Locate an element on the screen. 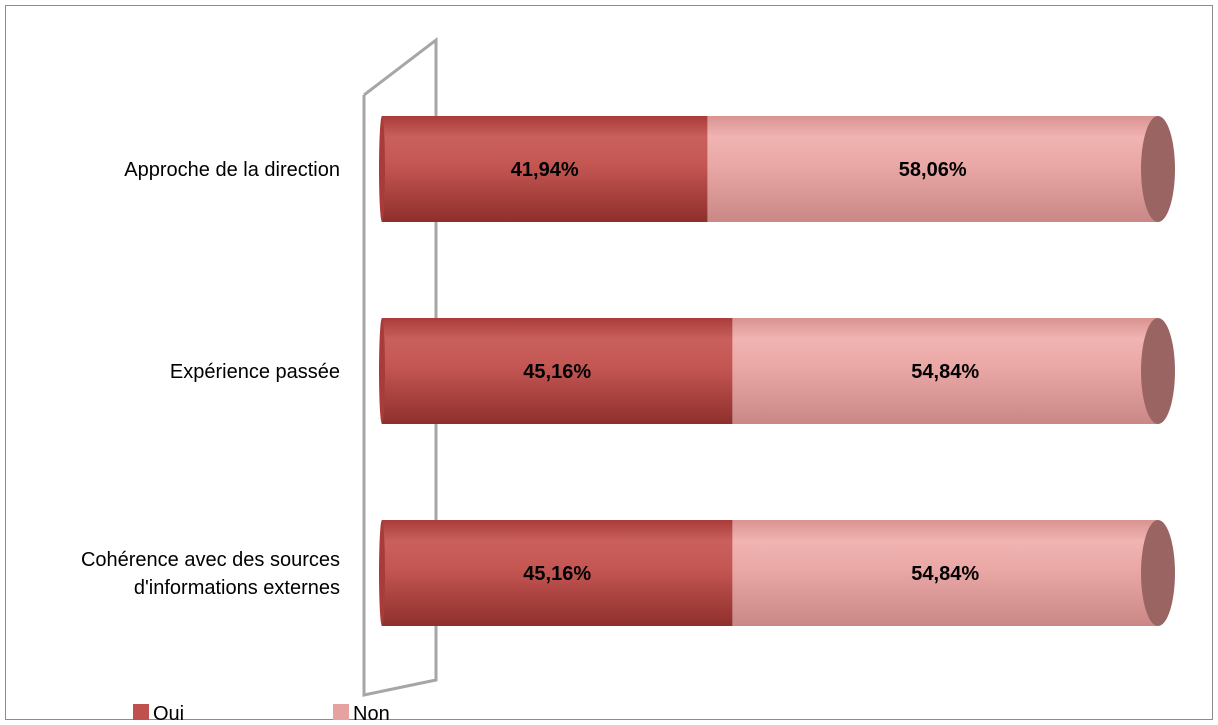 Image resolution: width=1218 pixels, height=725 pixels. back-wall is located at coordinates (400, 366).